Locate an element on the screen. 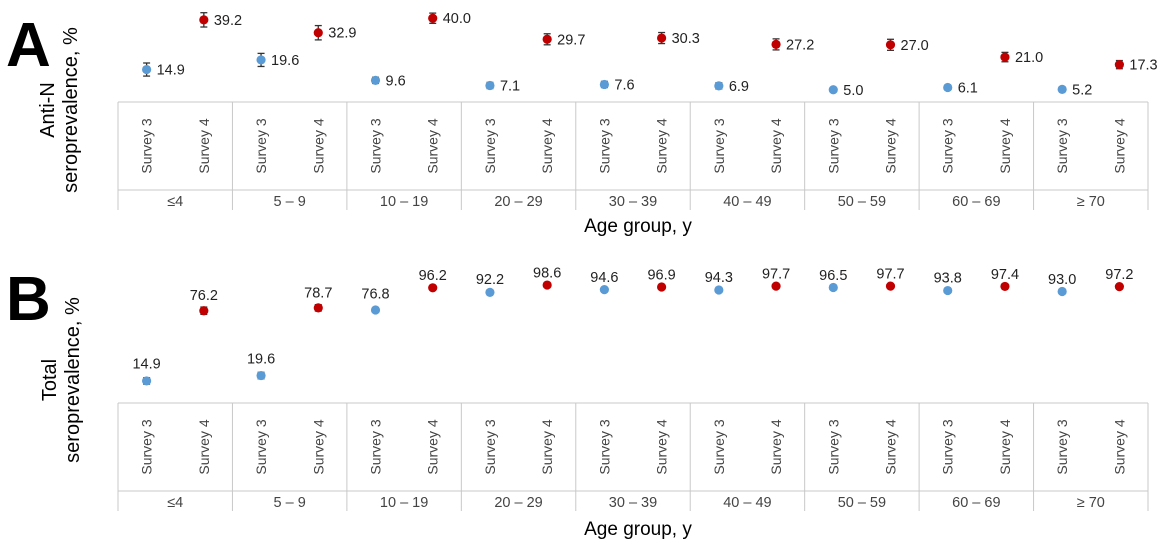  data-label: 97.4 is located at coordinates (1005, 275).